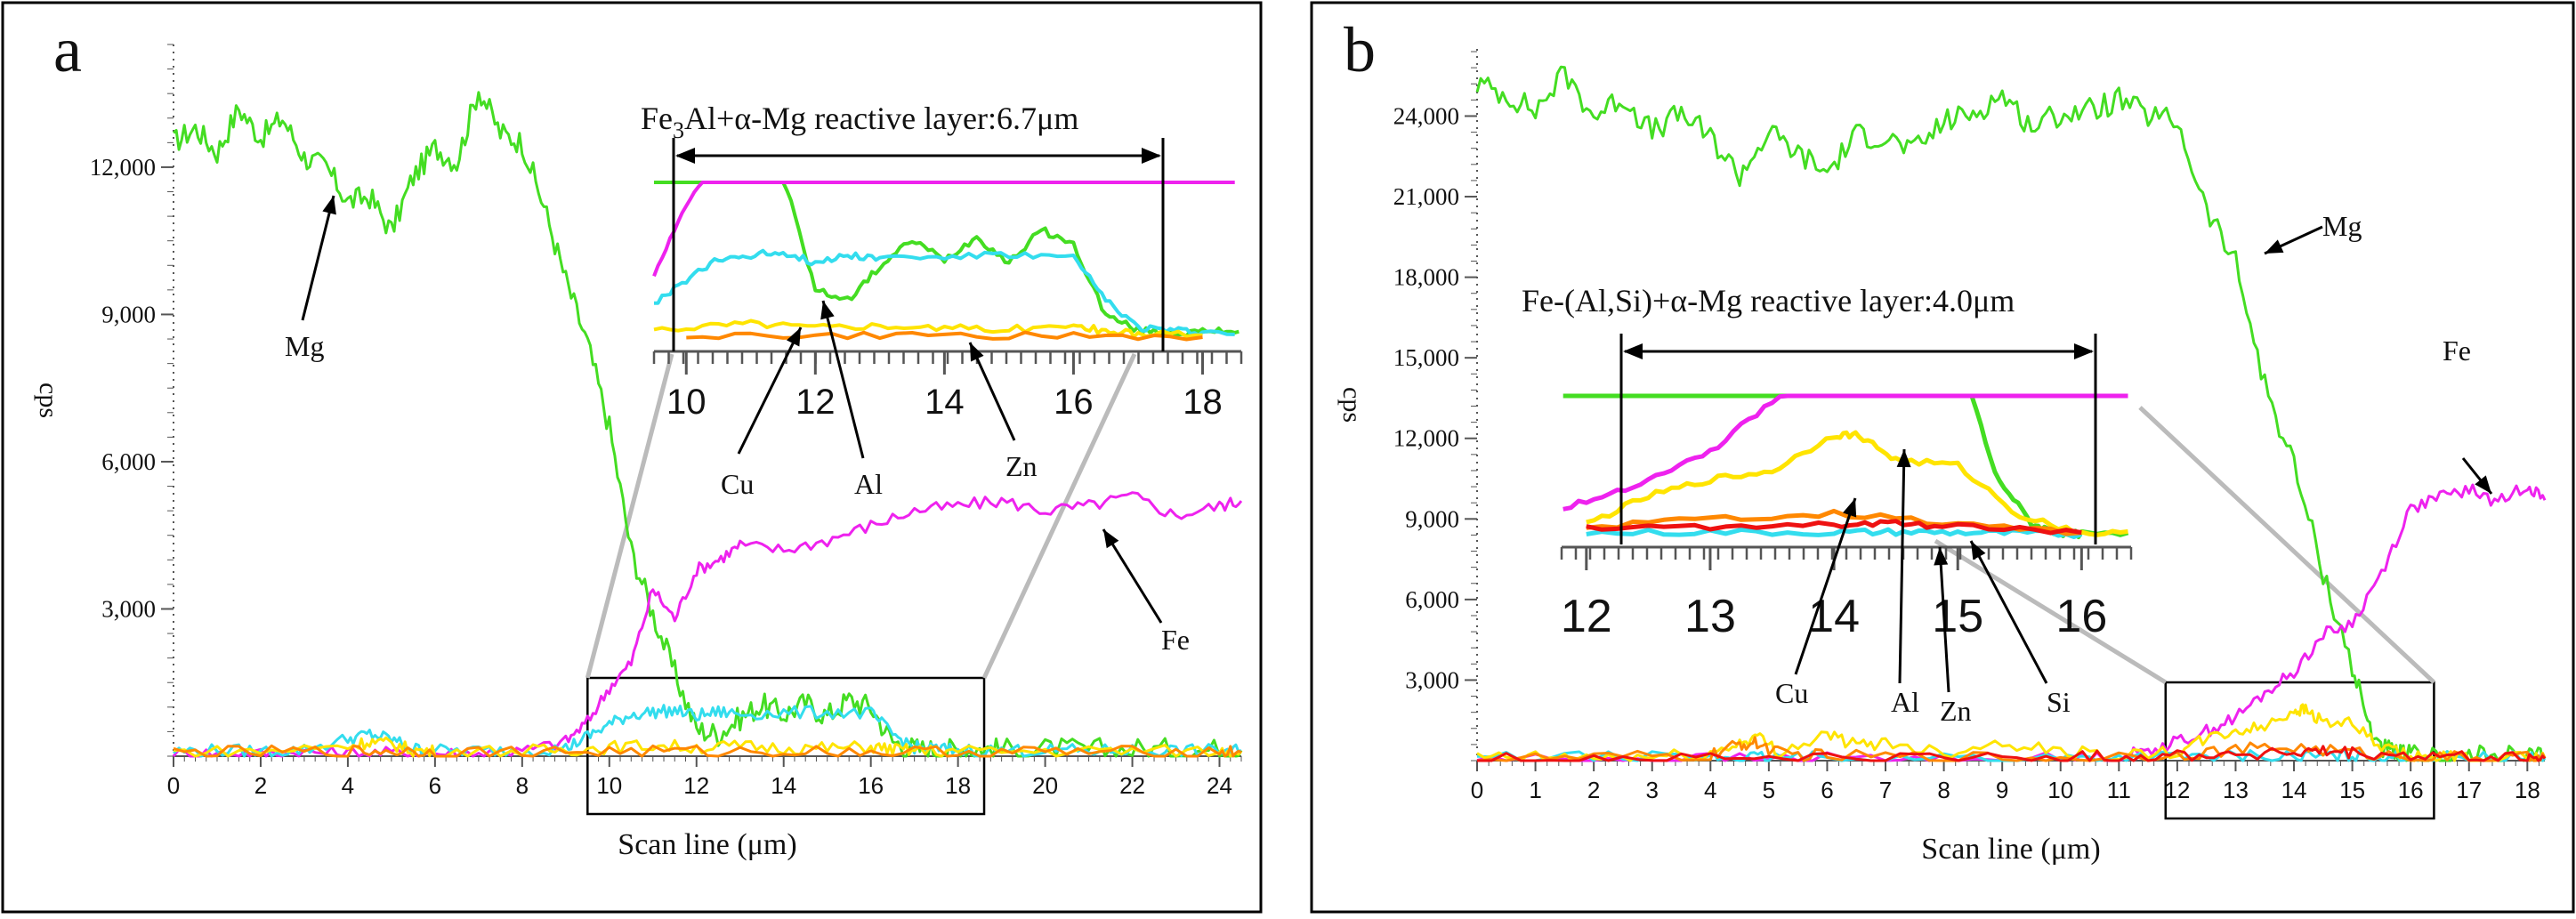  I want to click on series-line-fe, so click(707, 624).